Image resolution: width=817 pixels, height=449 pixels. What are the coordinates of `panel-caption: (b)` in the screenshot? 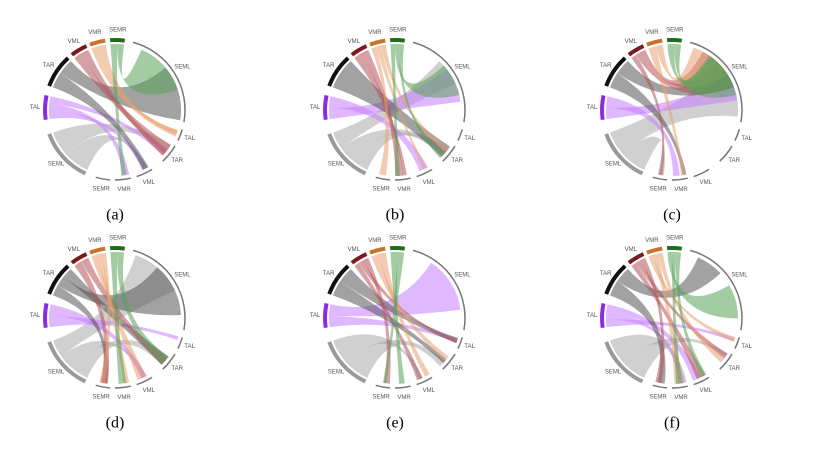 It's located at (395, 215).